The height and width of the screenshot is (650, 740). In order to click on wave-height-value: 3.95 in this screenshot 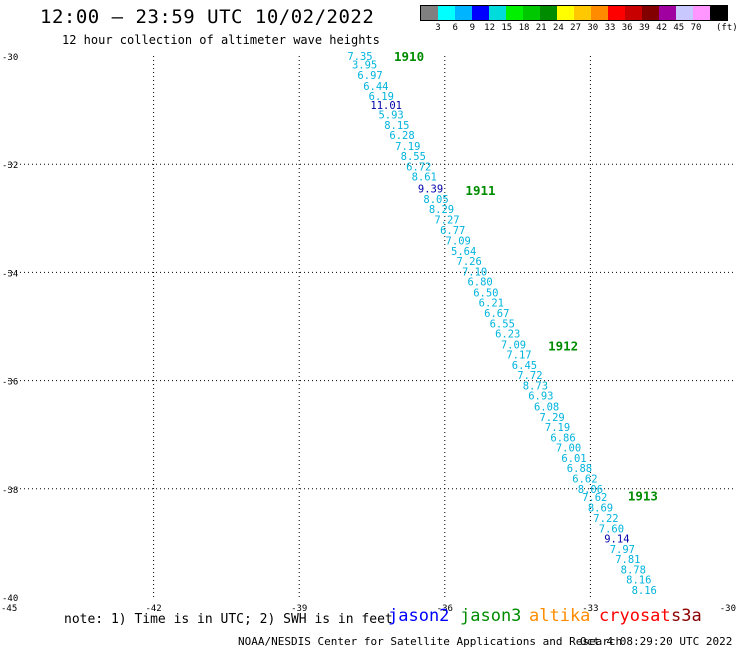, I will do `click(364, 66)`.